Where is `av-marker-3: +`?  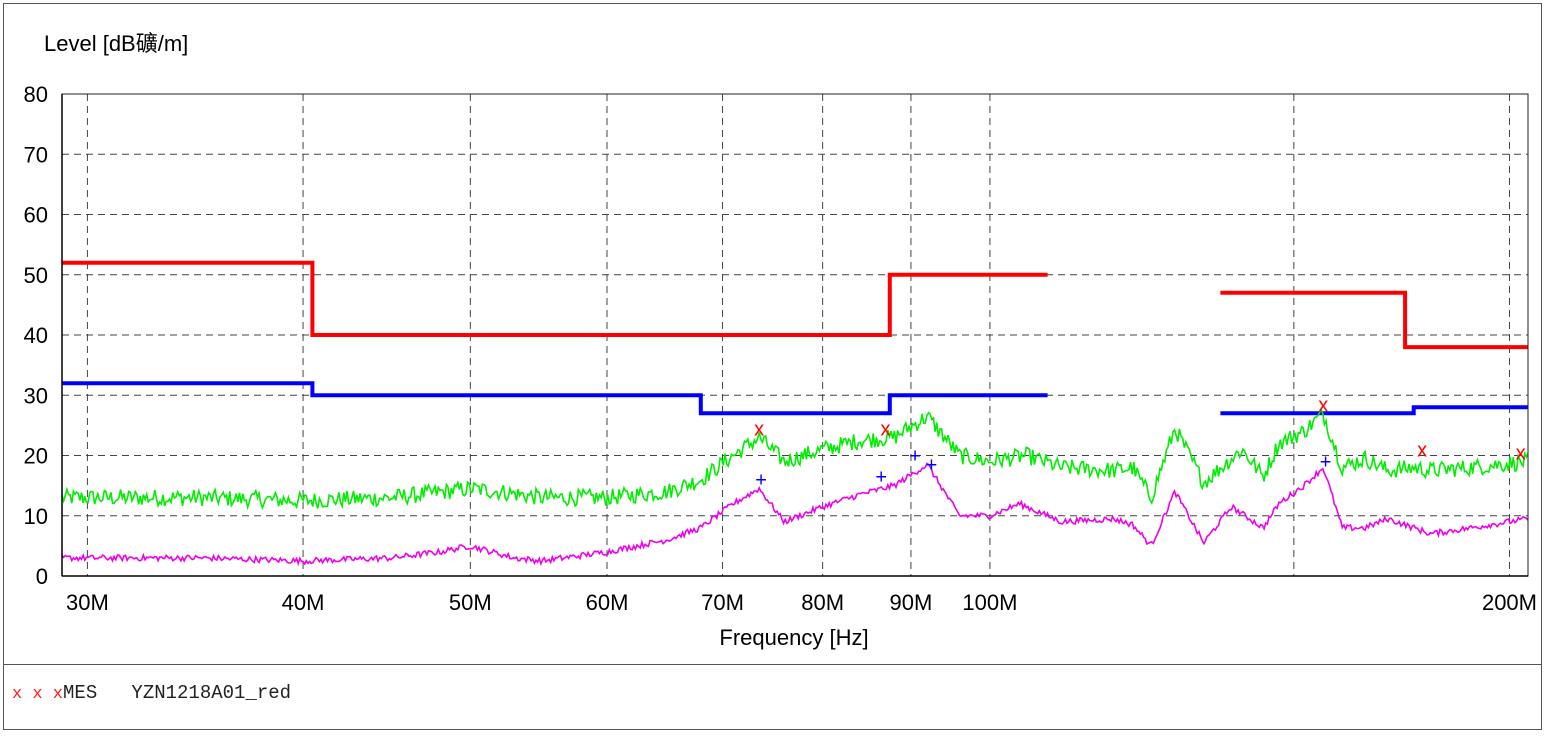
av-marker-3: + is located at coordinates (932, 466).